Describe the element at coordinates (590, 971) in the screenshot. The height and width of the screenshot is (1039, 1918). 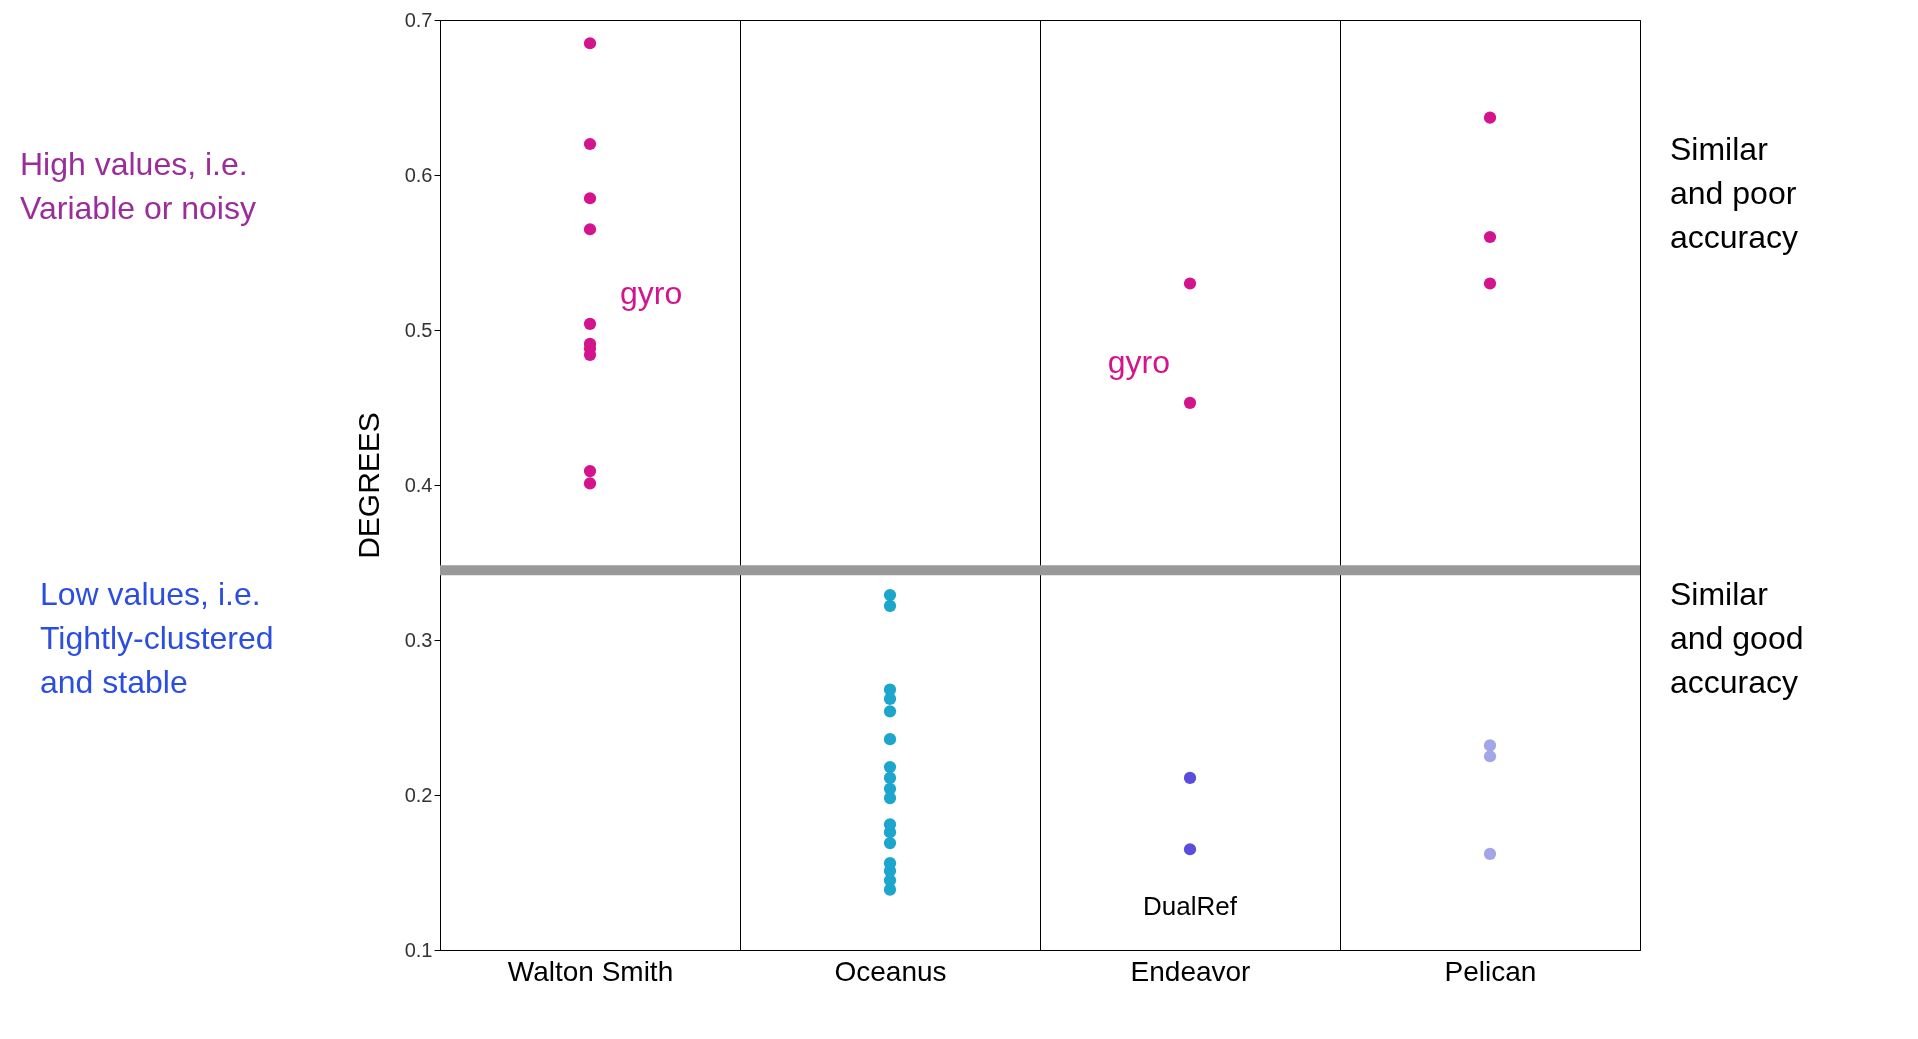
I see `x-tick-label: Walton Smith` at that location.